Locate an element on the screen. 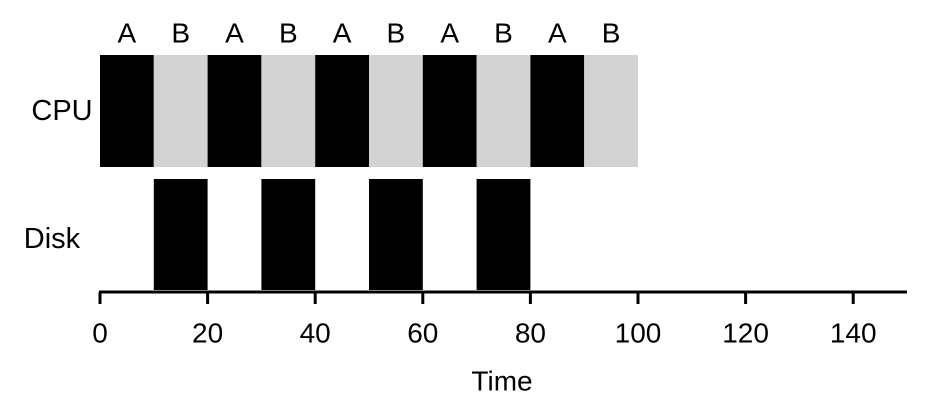 Image resolution: width=946 pixels, height=418 pixels. x-tick-label-120: 120 is located at coordinates (745, 333).